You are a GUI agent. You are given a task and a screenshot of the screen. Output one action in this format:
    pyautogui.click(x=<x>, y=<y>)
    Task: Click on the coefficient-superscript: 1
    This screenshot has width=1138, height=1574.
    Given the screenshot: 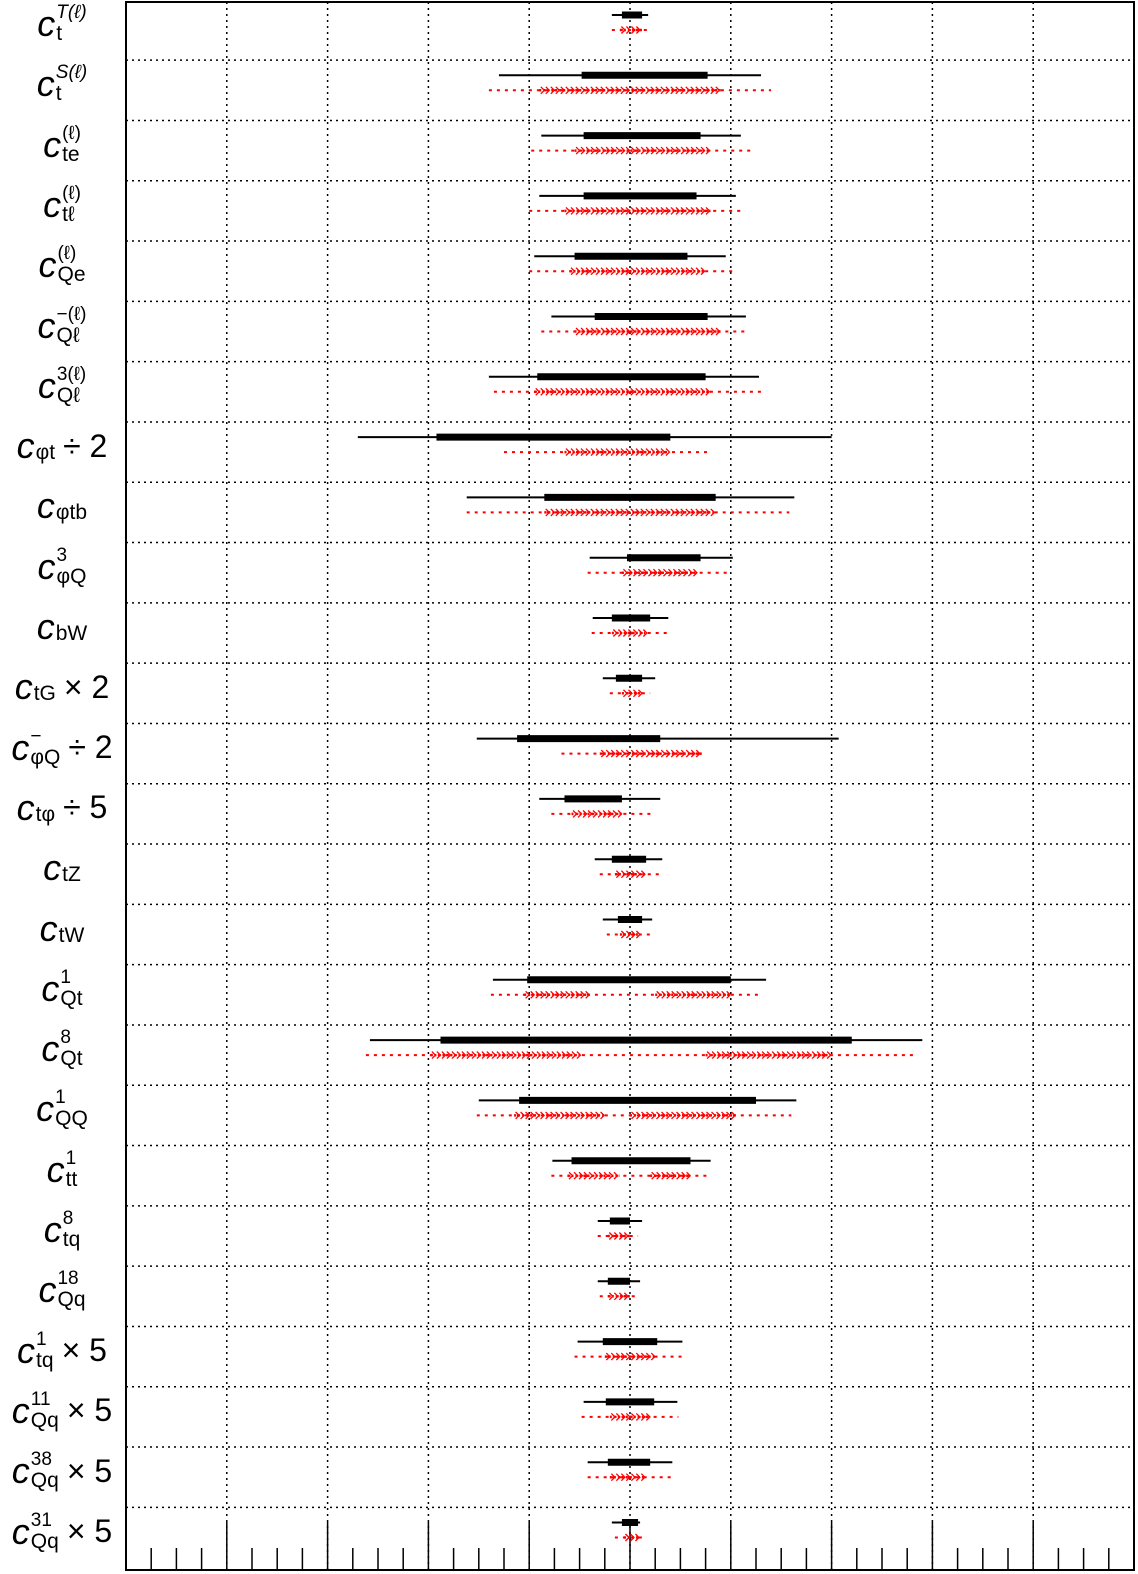 What is the action you would take?
    pyautogui.click(x=71, y=1158)
    